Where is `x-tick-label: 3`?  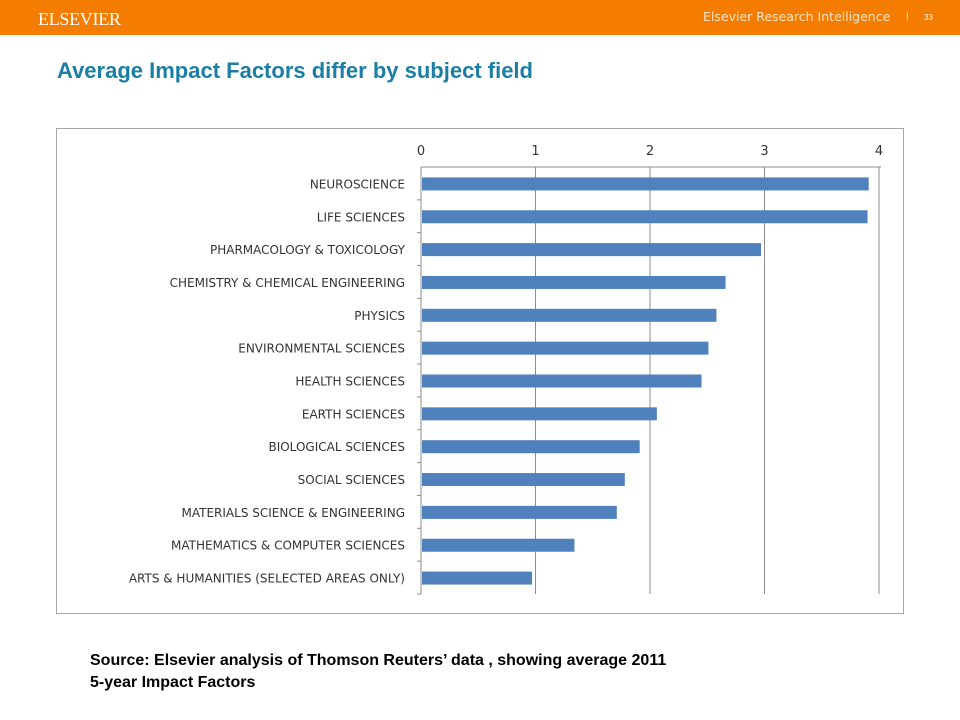 x-tick-label: 3 is located at coordinates (764, 151).